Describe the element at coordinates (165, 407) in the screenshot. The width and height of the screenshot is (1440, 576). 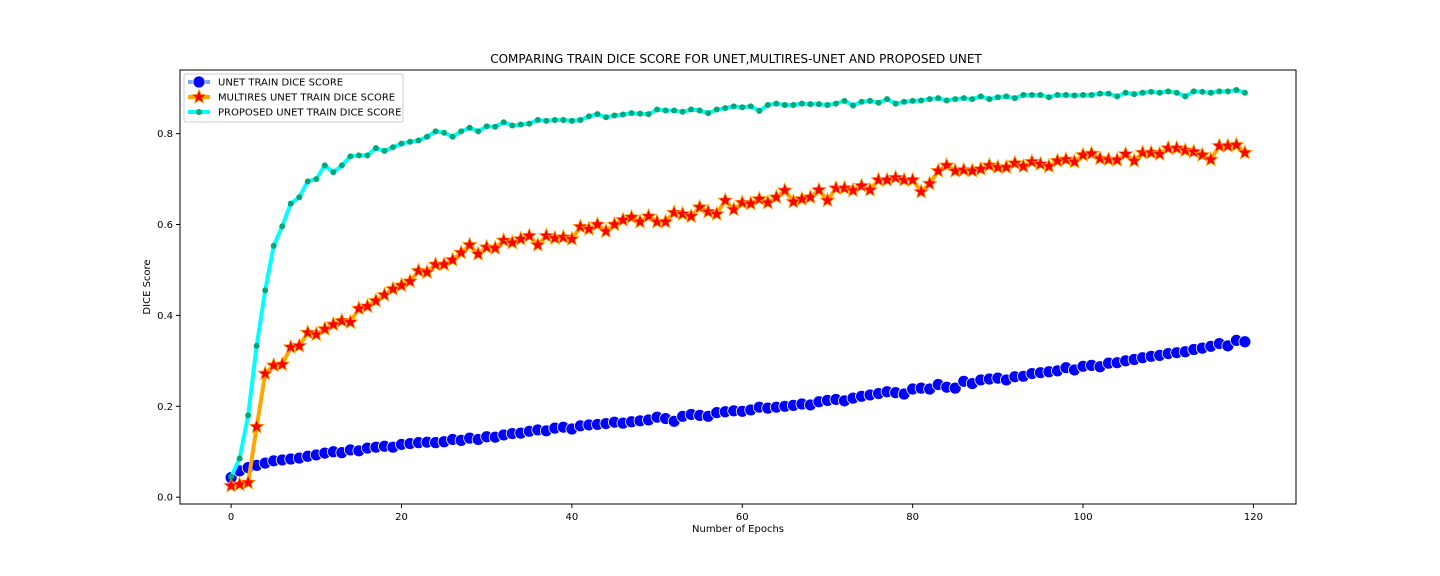
I see `y-tick-label: 0.2` at that location.